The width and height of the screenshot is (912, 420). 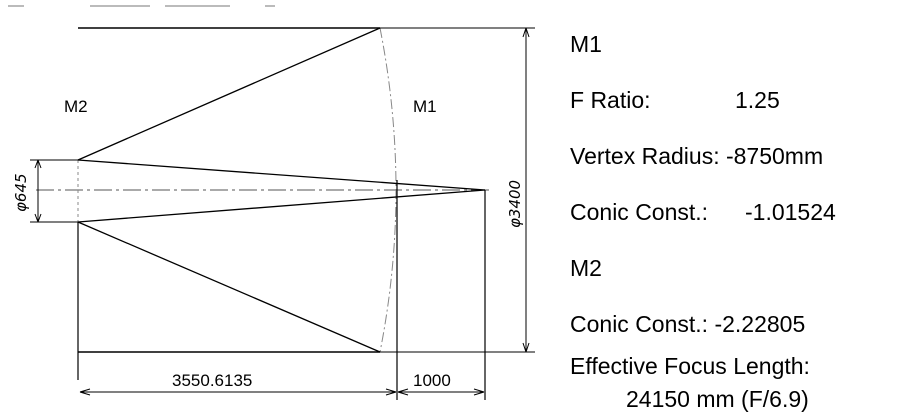 I want to click on efl-label: Effective Focus Length:, so click(x=690, y=366).